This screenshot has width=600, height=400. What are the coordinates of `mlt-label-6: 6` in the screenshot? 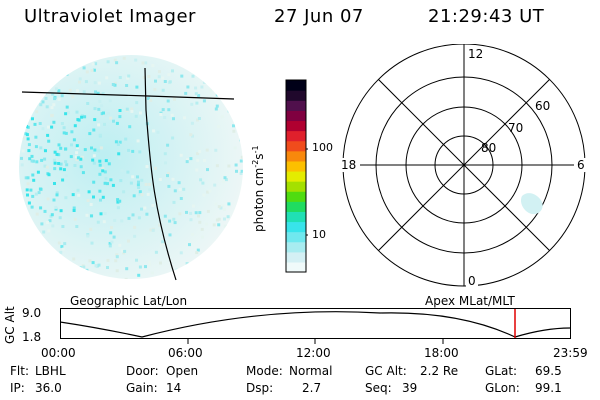 It's located at (581, 165).